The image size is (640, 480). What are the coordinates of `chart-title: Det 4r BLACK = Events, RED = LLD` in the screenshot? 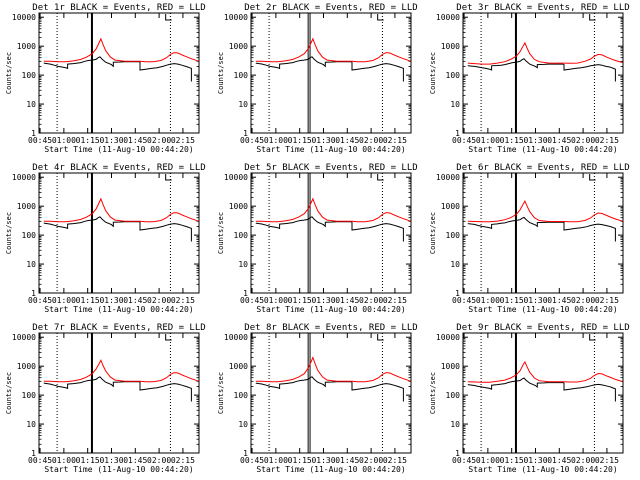 It's located at (118, 168).